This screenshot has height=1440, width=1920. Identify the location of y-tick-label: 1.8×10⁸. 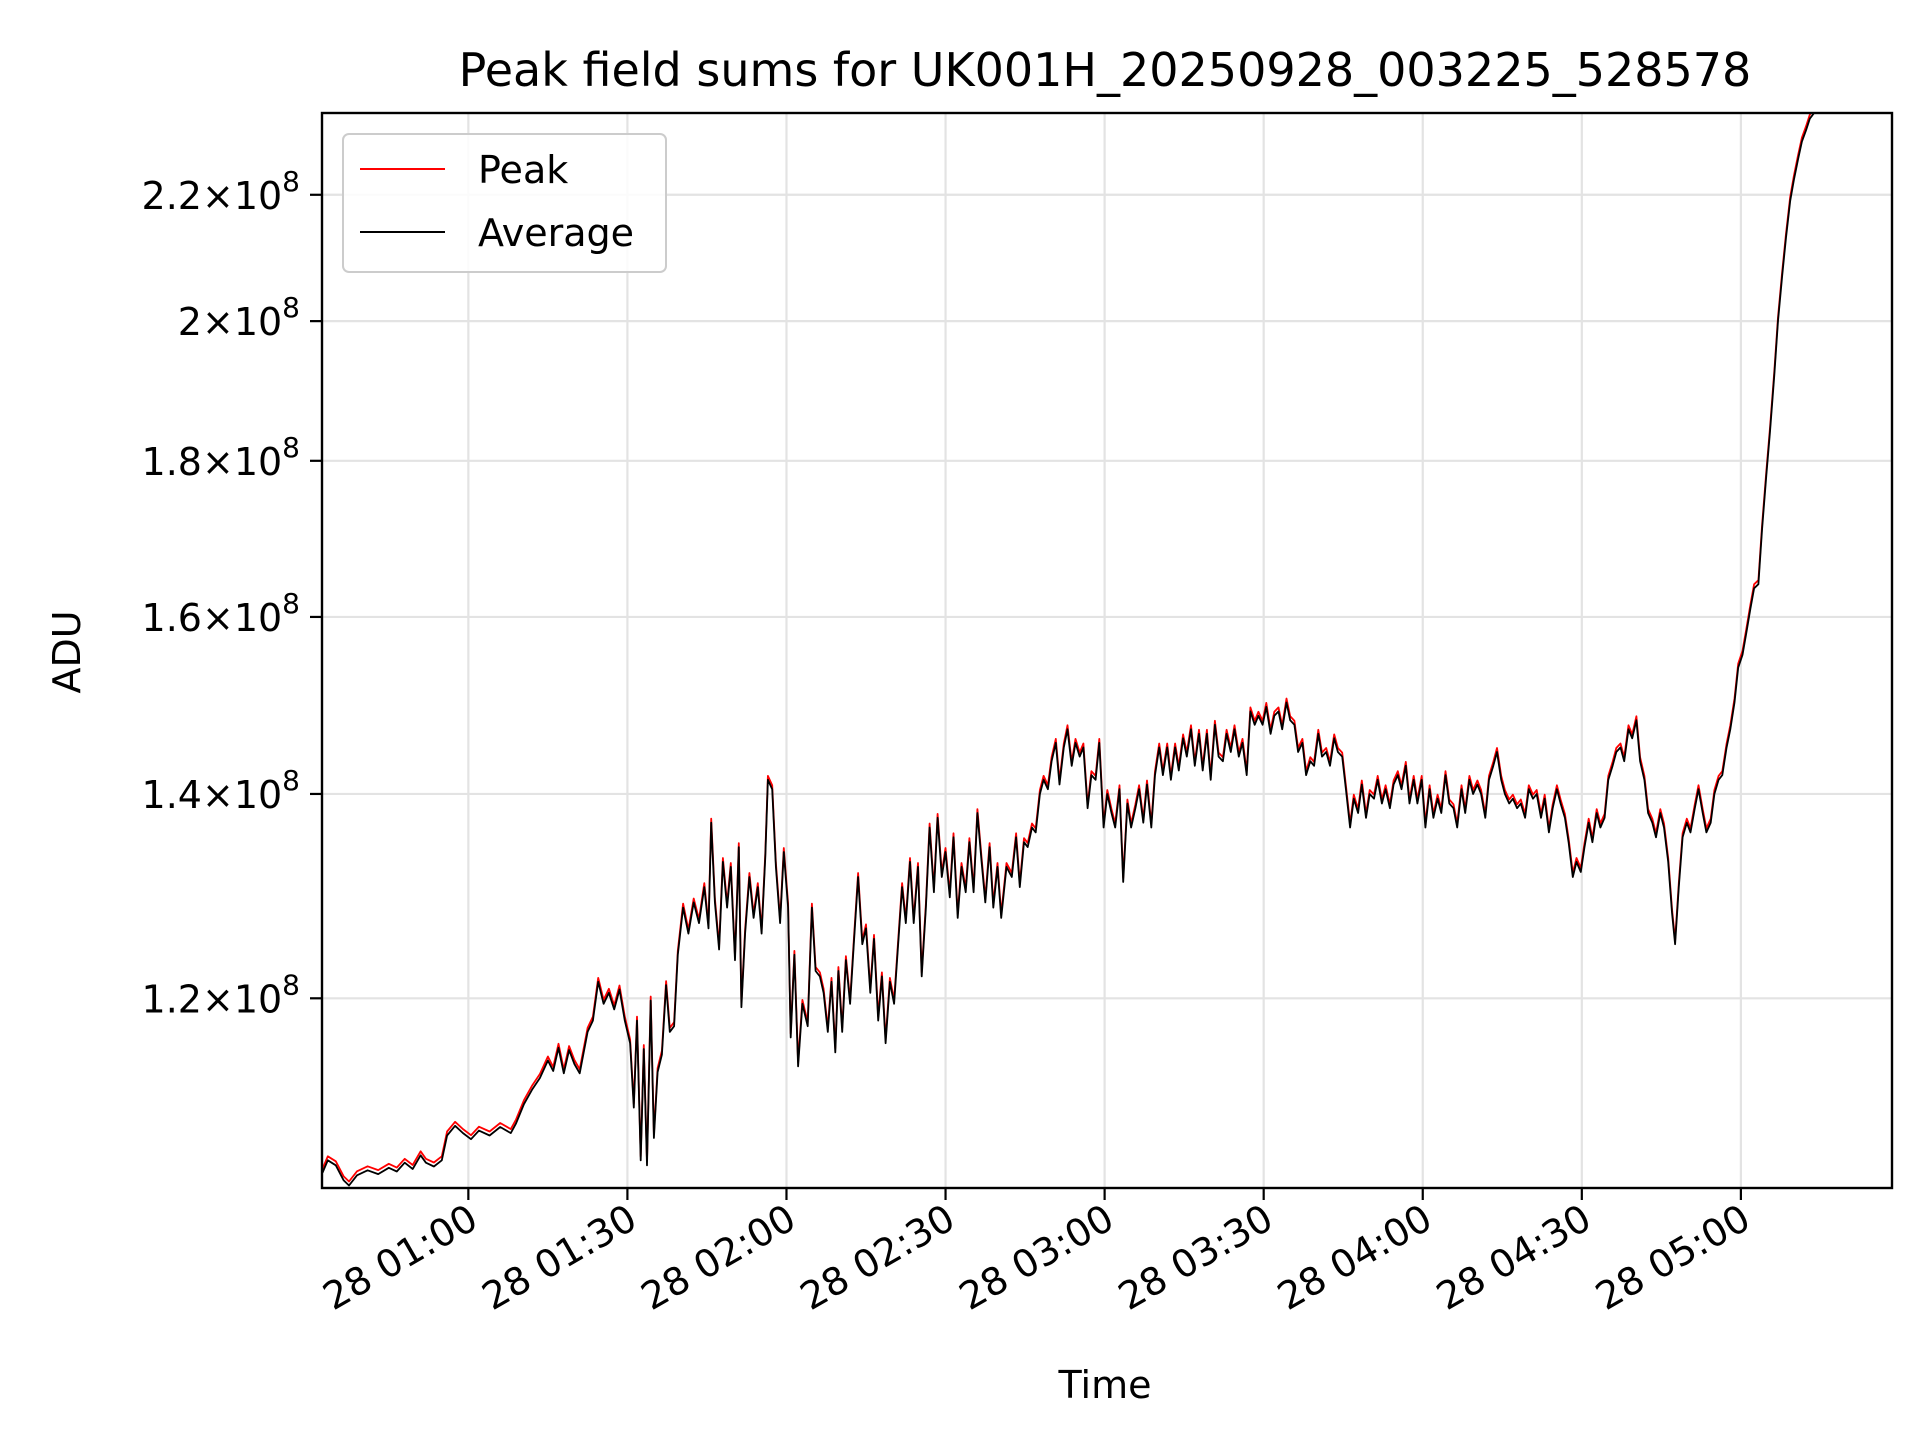
(221, 457).